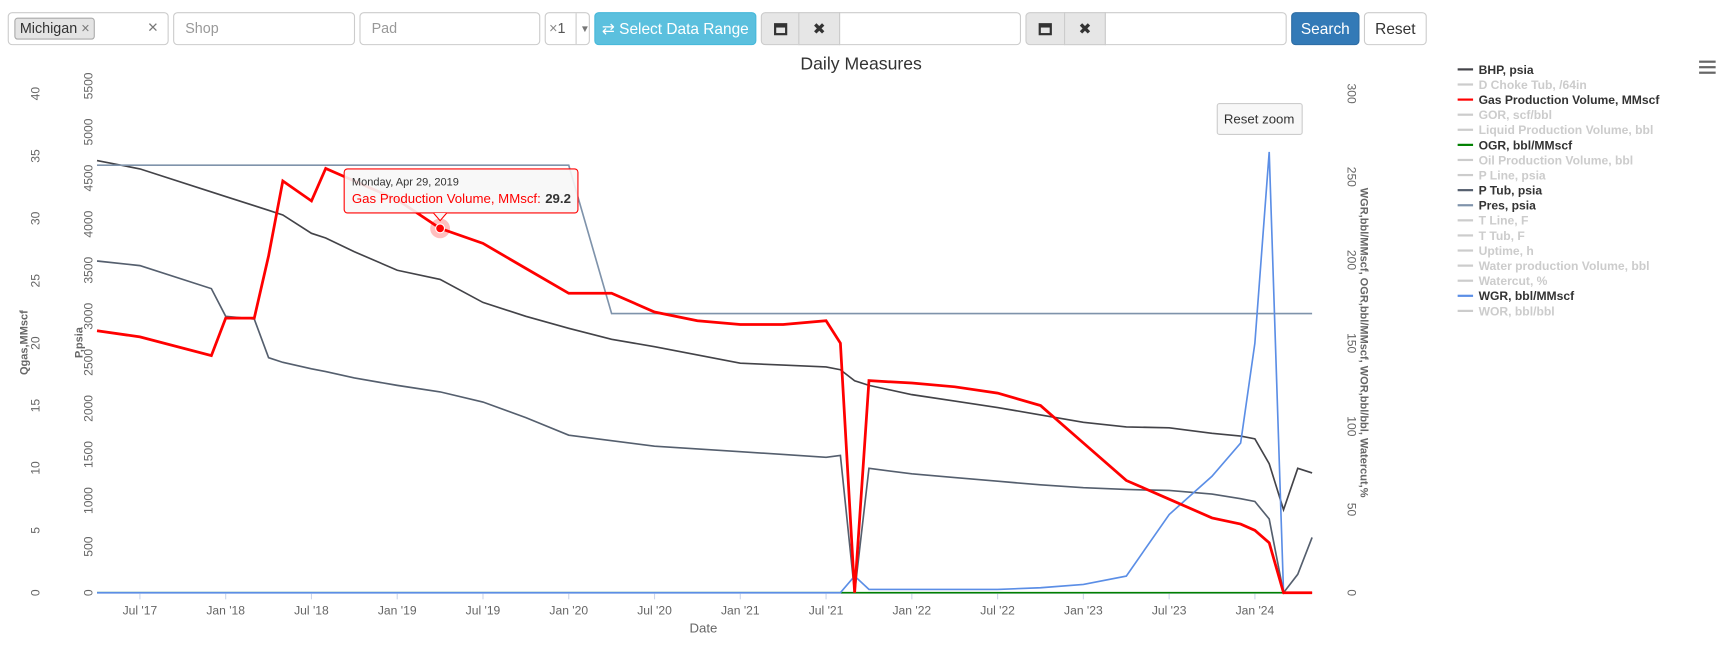 This screenshot has height=650, width=1720. Describe the element at coordinates (1195, 29) in the screenshot. I see `end-date-input` at that location.